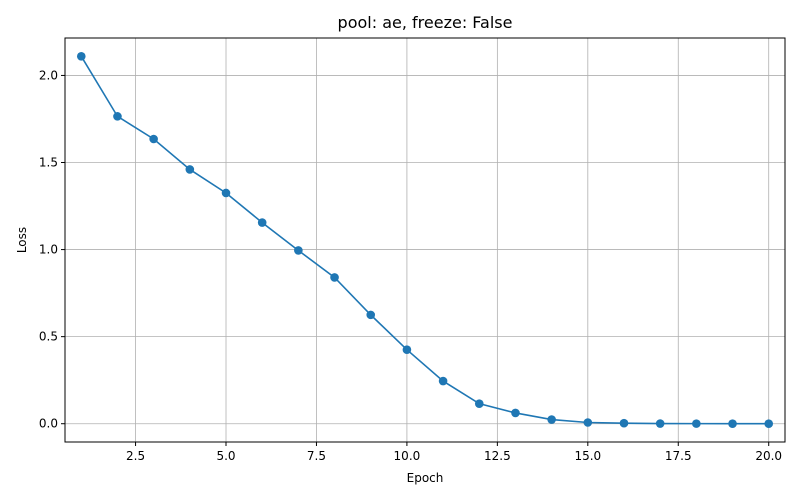 Image resolution: width=800 pixels, height=500 pixels. Describe the element at coordinates (48, 75) in the screenshot. I see `y-tick-label-4: 2.0` at that location.